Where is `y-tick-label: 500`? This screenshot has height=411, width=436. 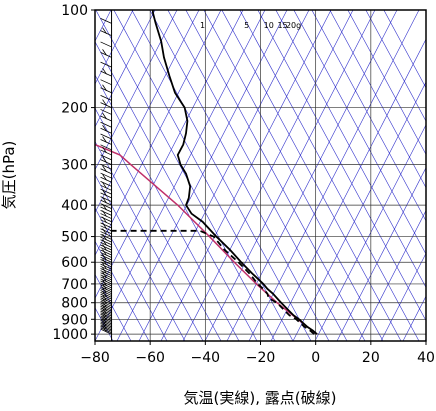 y-tick-label: 500 is located at coordinates (74, 238).